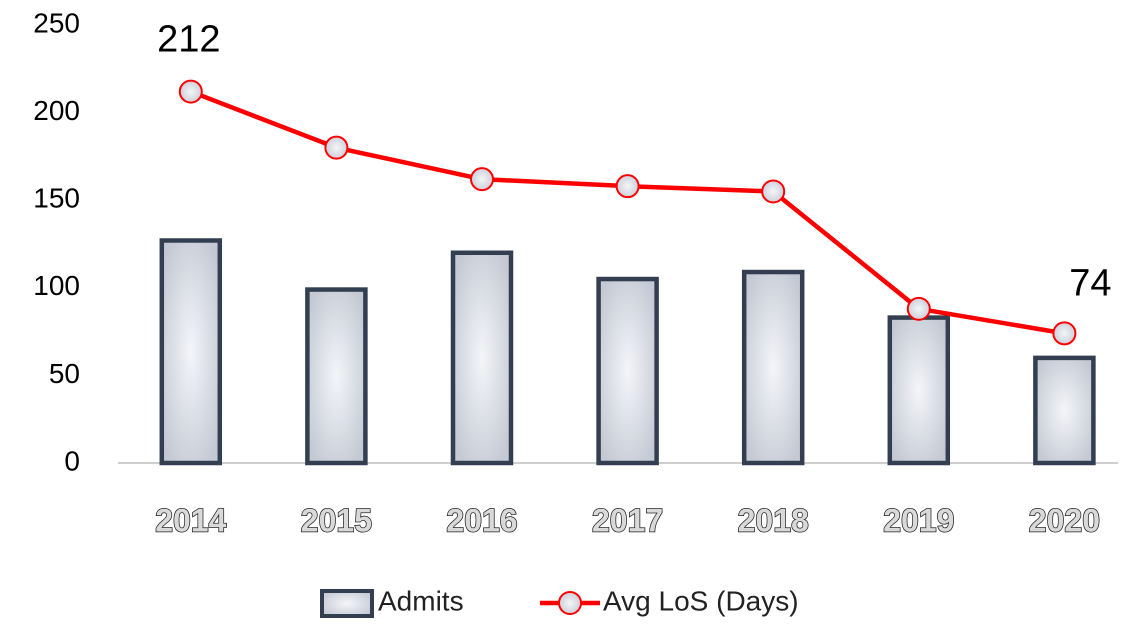 Image resolution: width=1132 pixels, height=625 pixels. What do you see at coordinates (188, 40) in the screenshot?
I see `data-label: 212` at bounding box center [188, 40].